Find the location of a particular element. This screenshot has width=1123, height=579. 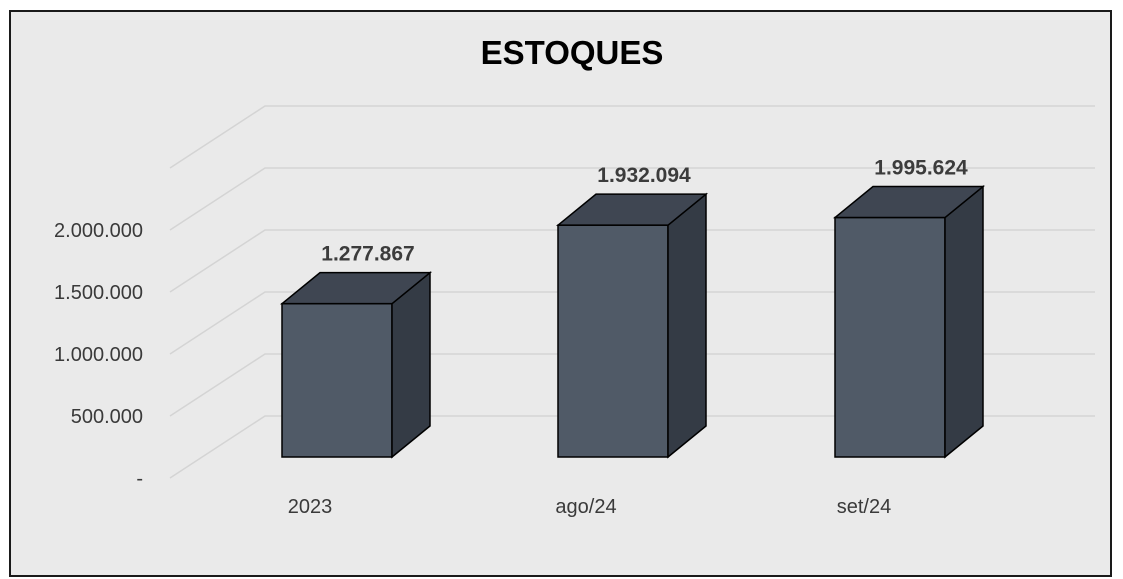

data-label: 1.277.867 is located at coordinates (367, 254).